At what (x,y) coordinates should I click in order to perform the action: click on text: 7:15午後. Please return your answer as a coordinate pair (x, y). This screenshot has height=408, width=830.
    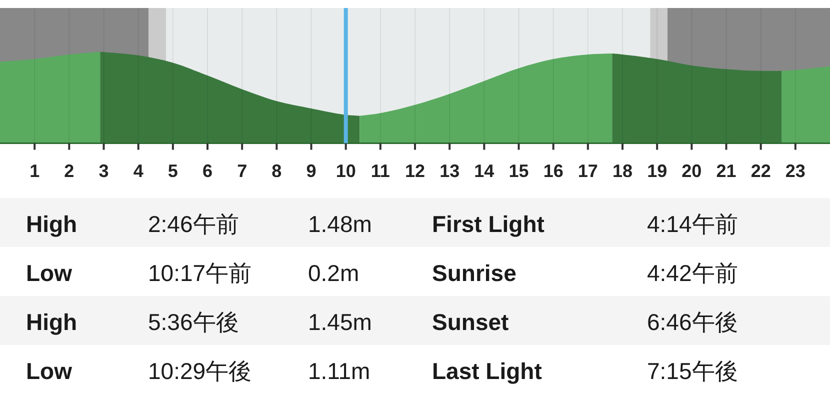
    Looking at the image, I should click on (692, 371).